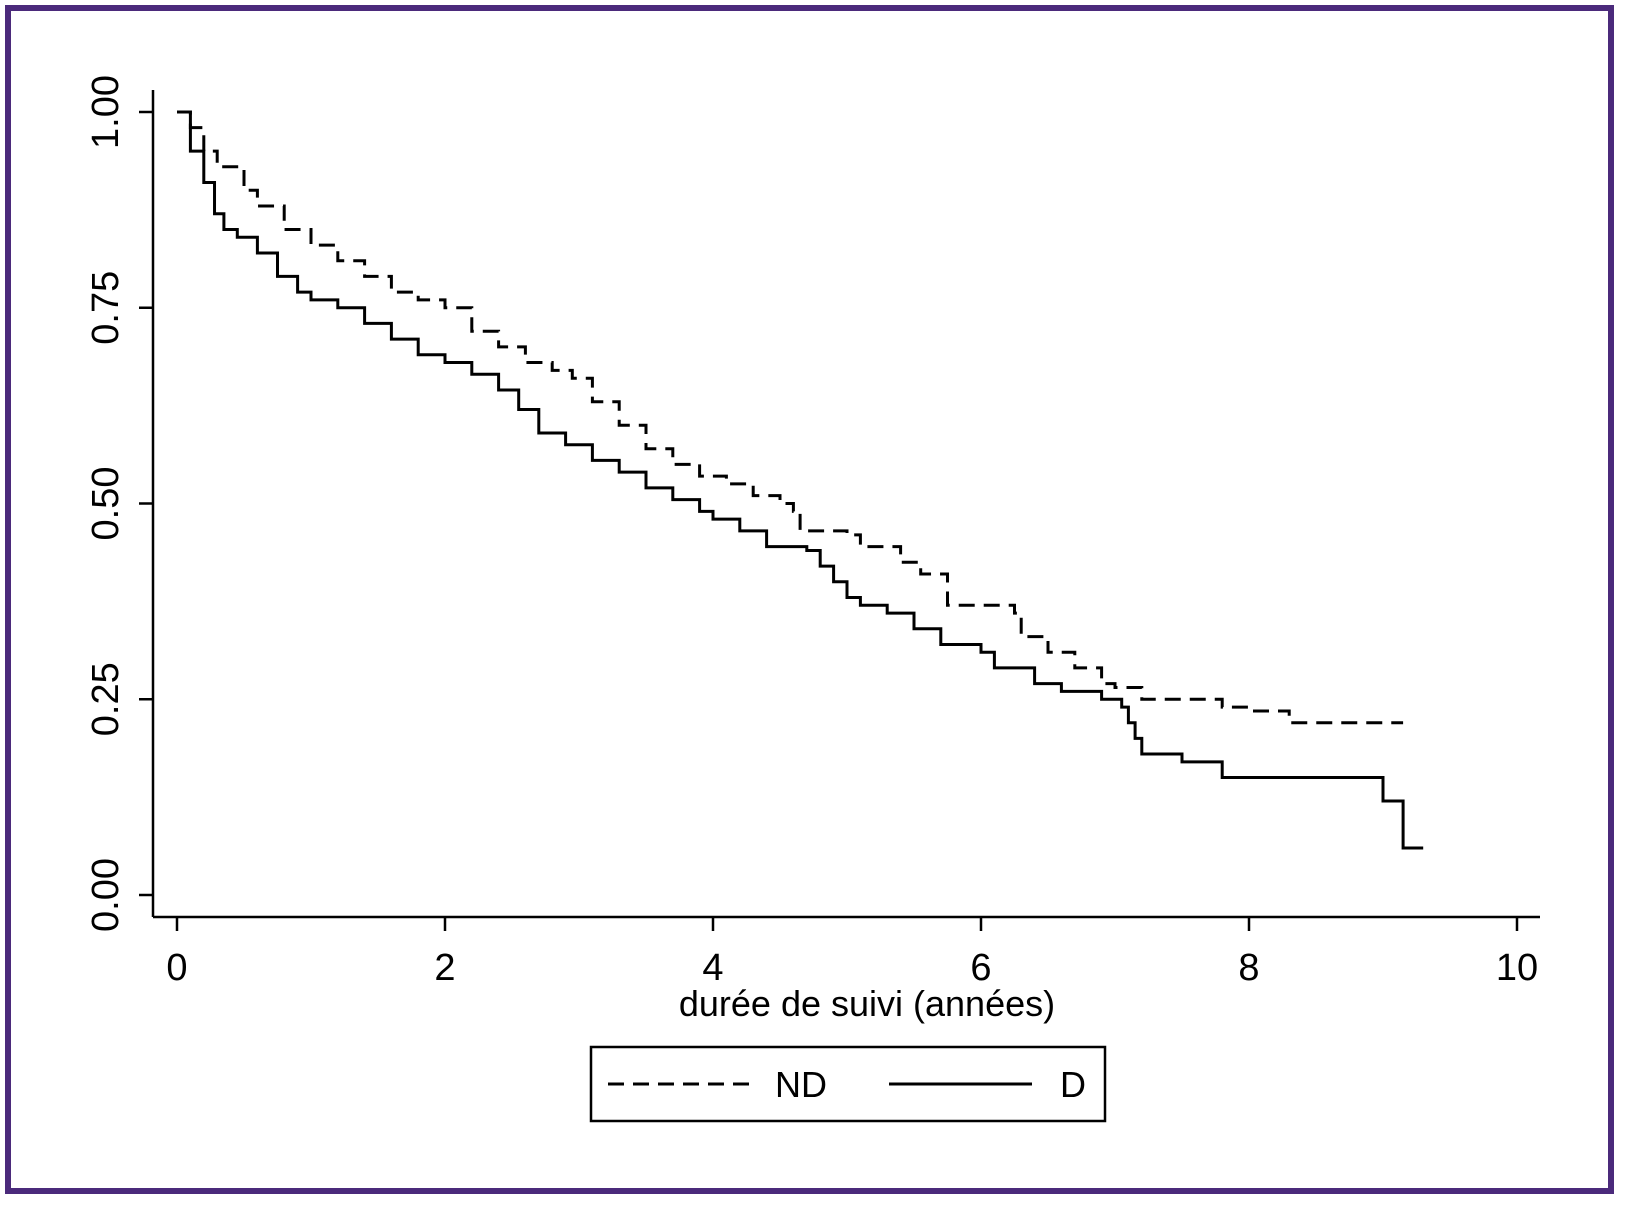  I want to click on y-tick-label: 0.50, so click(106, 504).